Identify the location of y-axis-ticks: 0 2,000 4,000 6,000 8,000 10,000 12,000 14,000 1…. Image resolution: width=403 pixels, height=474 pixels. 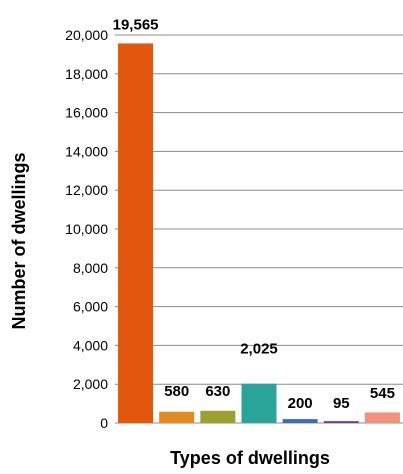
(86, 229).